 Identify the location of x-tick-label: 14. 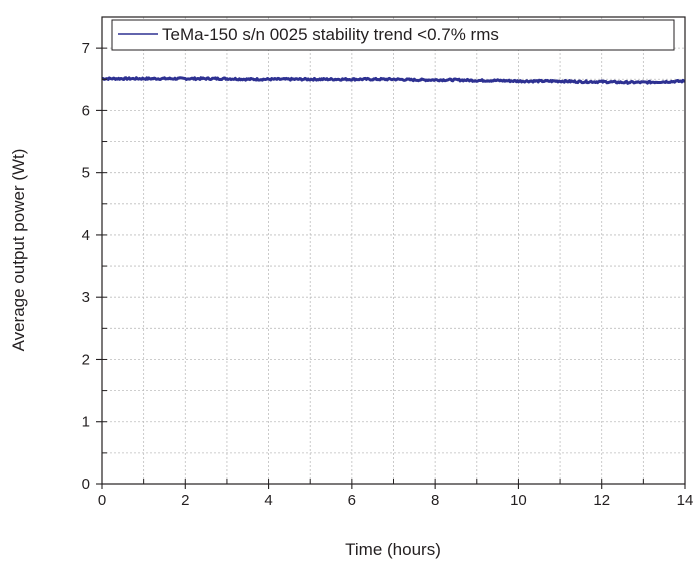
(685, 500).